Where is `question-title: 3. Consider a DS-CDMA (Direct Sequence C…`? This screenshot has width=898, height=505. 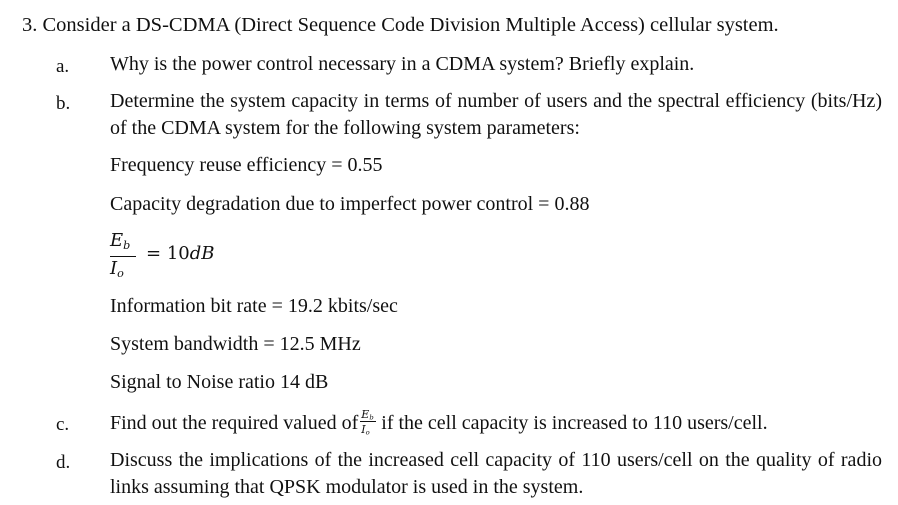 question-title: 3. Consider a DS-CDMA (Direct Sequence C… is located at coordinates (457, 25).